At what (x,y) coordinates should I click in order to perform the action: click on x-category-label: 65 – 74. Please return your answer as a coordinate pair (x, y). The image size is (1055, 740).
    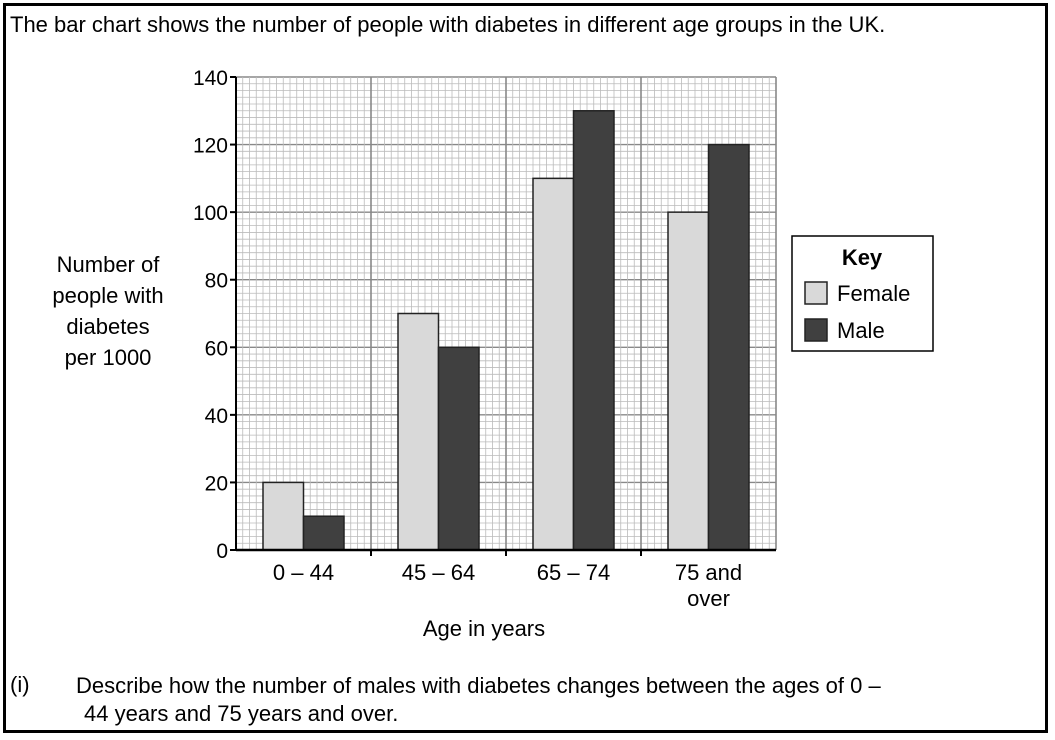
    Looking at the image, I should click on (573, 572).